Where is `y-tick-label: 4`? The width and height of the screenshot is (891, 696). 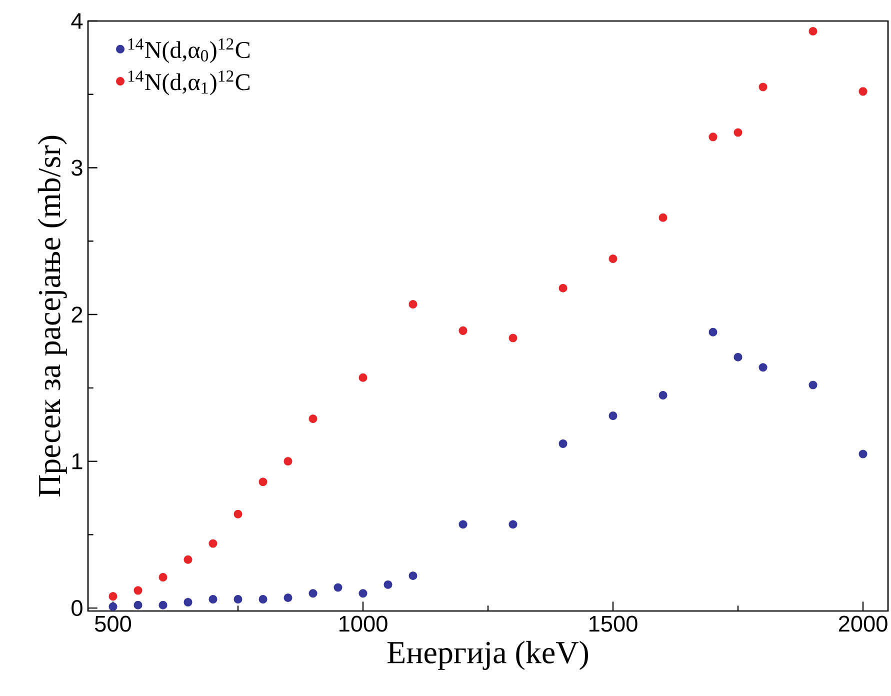
y-tick-label: 4 is located at coordinates (77, 21).